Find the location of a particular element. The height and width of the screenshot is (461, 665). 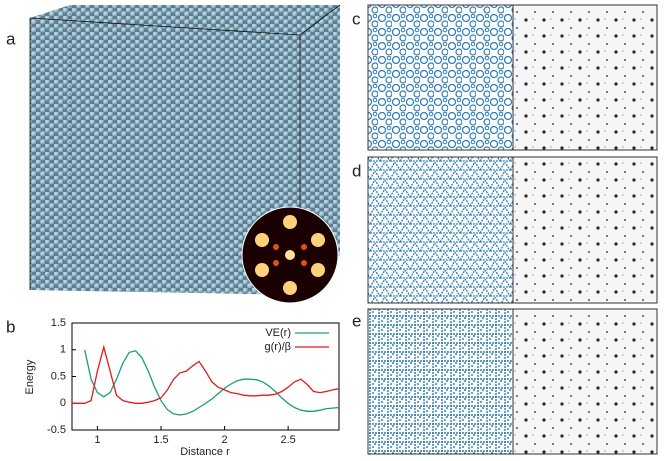

panel-label: b is located at coordinates (10, 326).